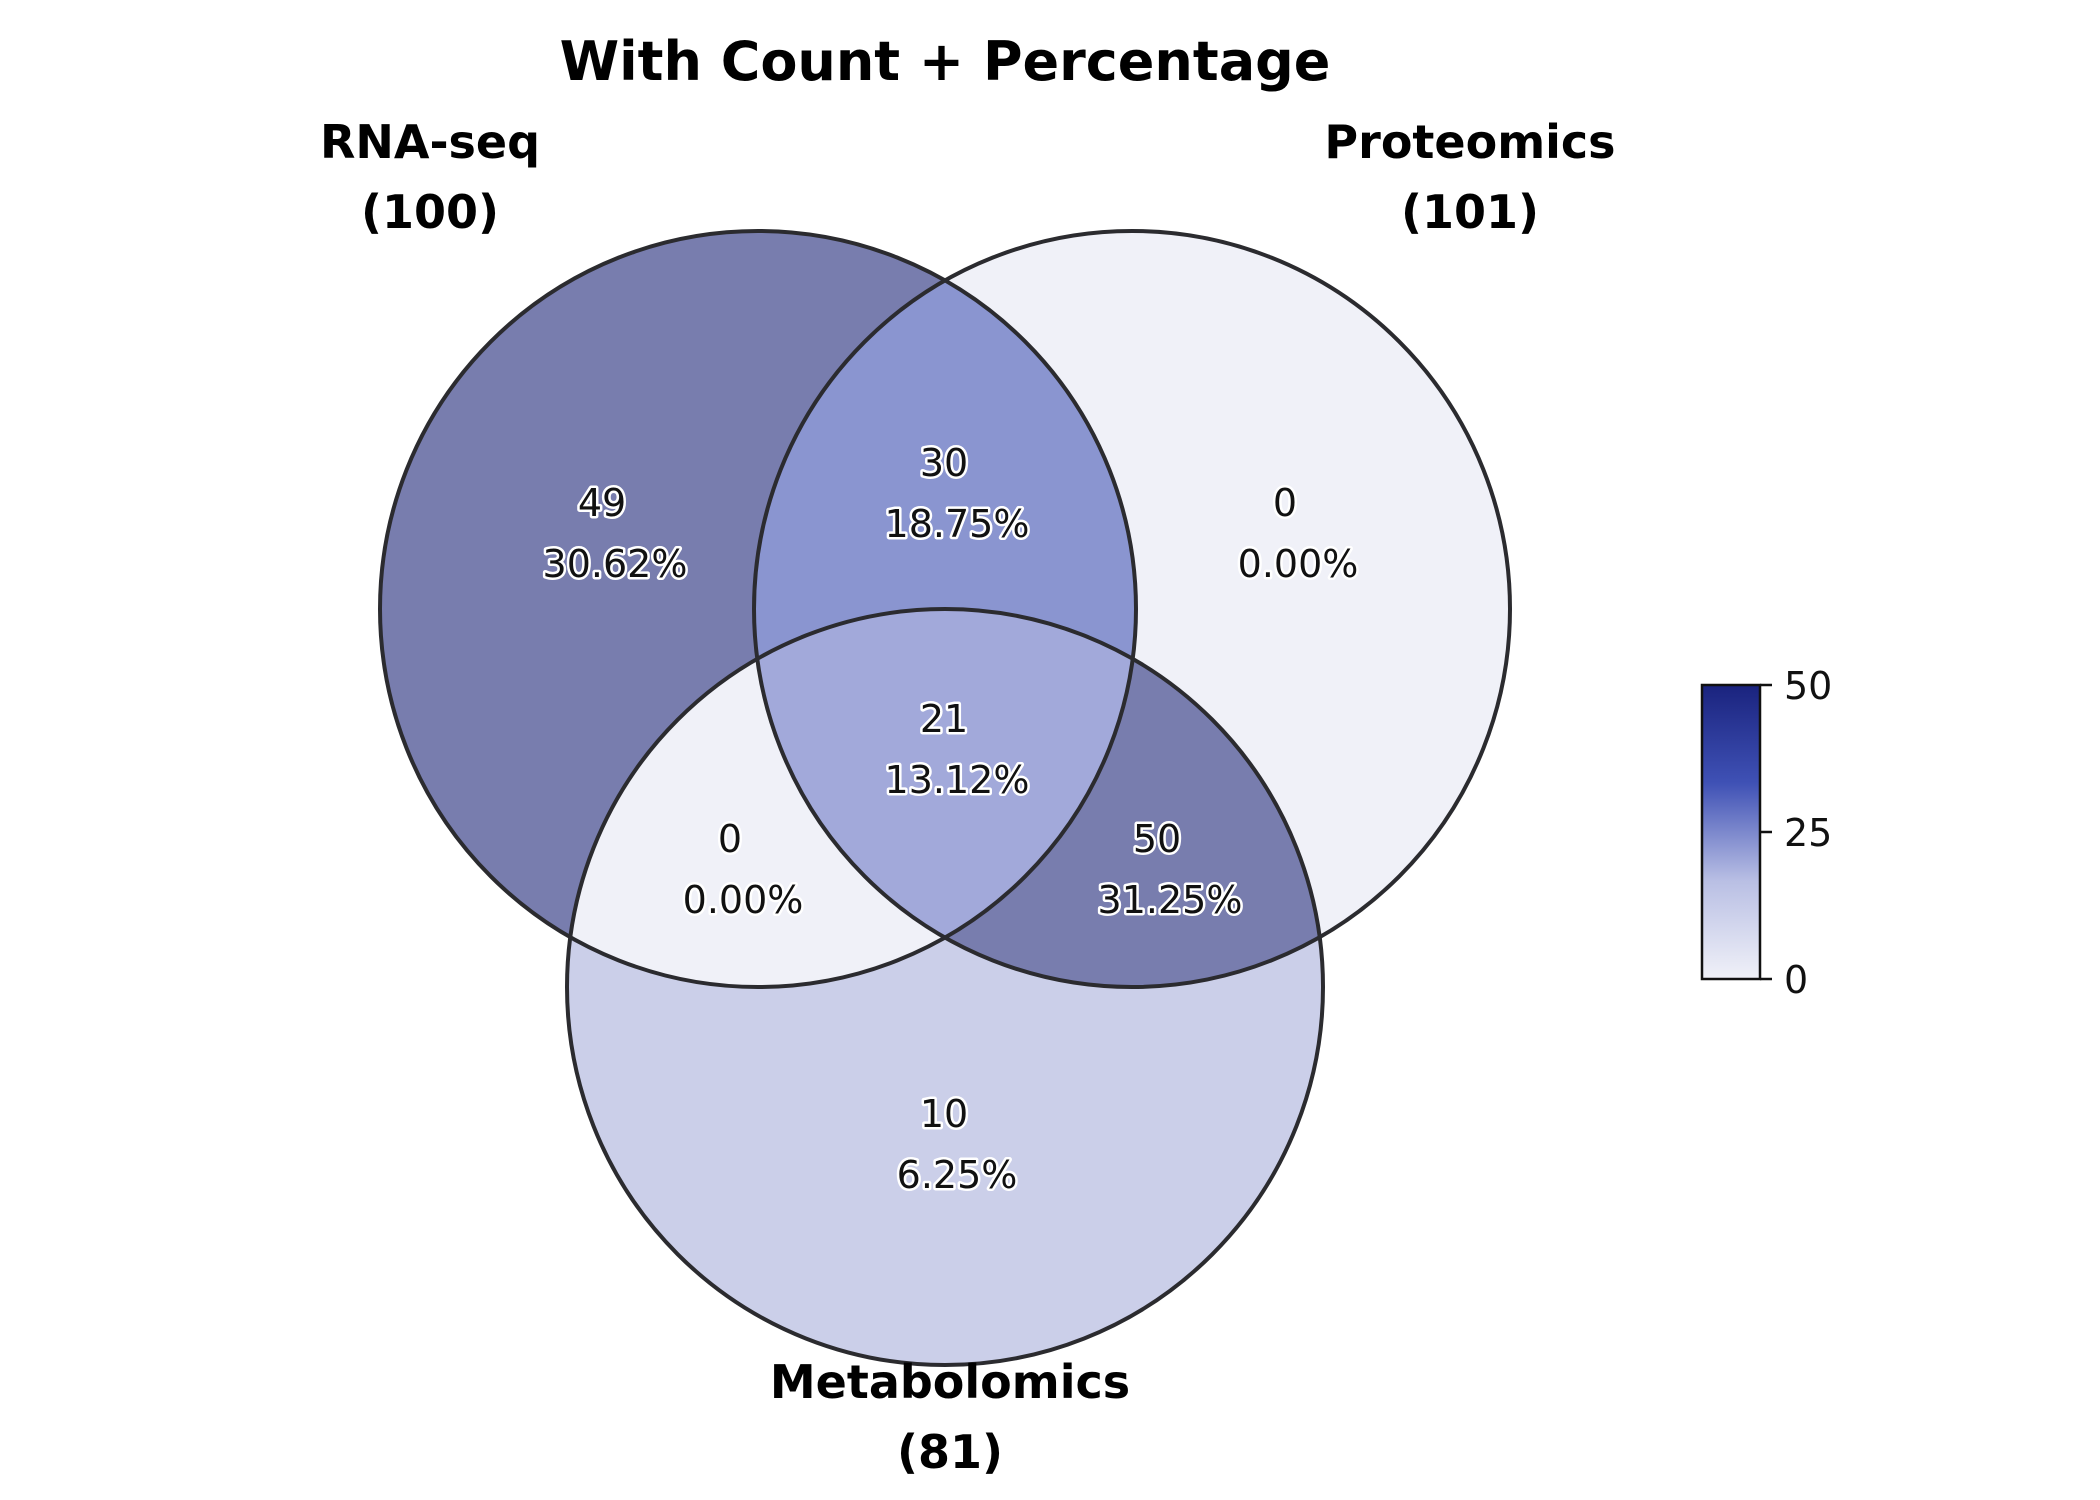 Image resolution: width=2100 pixels, height=1500 pixels. I want to click on region-percent-proteomics-metabolomics: 31.25%, so click(1170, 900).